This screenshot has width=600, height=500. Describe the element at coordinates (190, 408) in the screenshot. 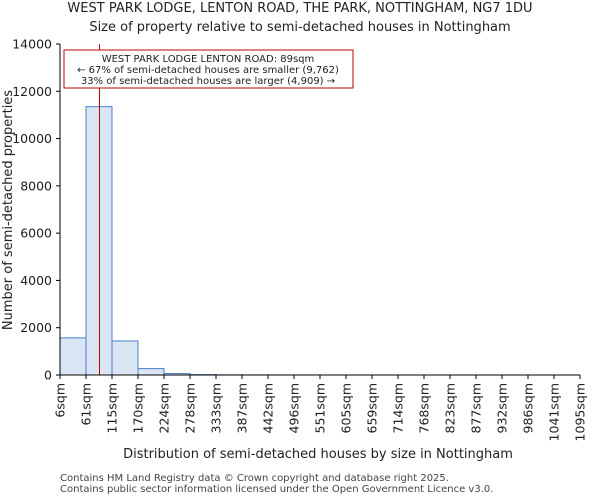

I see `x-tick-label: 278sqm` at that location.